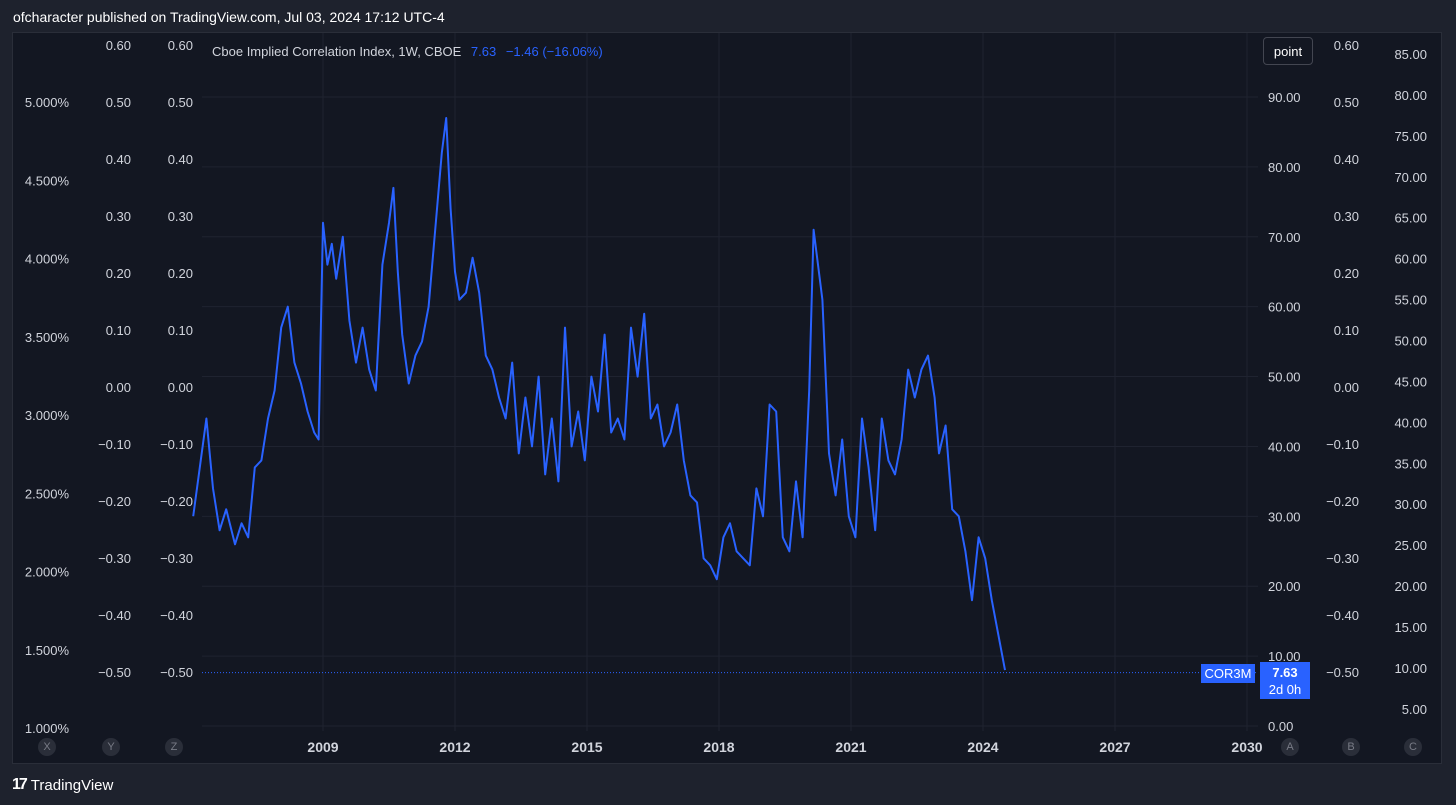 Image resolution: width=1456 pixels, height=805 pixels. What do you see at coordinates (114, 672) in the screenshot?
I see `y-tick-label-left-a: −0.50` at bounding box center [114, 672].